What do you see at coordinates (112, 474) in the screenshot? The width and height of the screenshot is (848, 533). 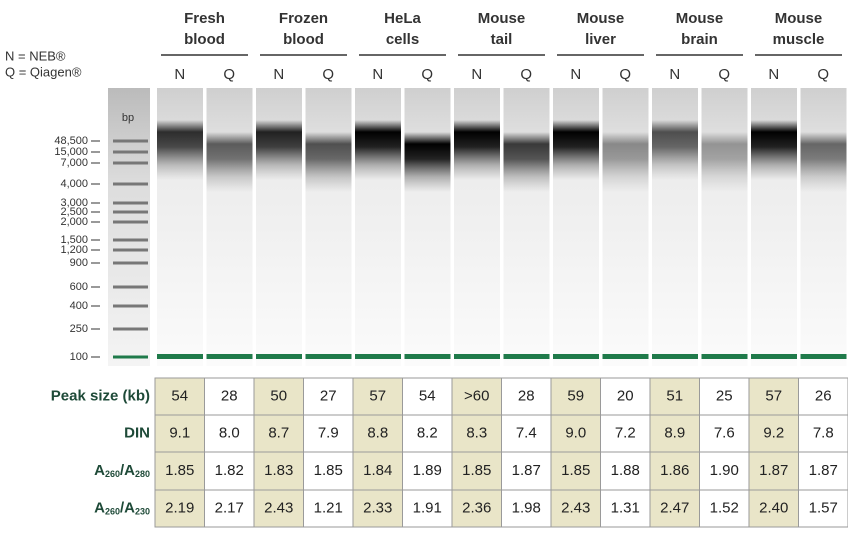 I see `row-label-part: 260` at bounding box center [112, 474].